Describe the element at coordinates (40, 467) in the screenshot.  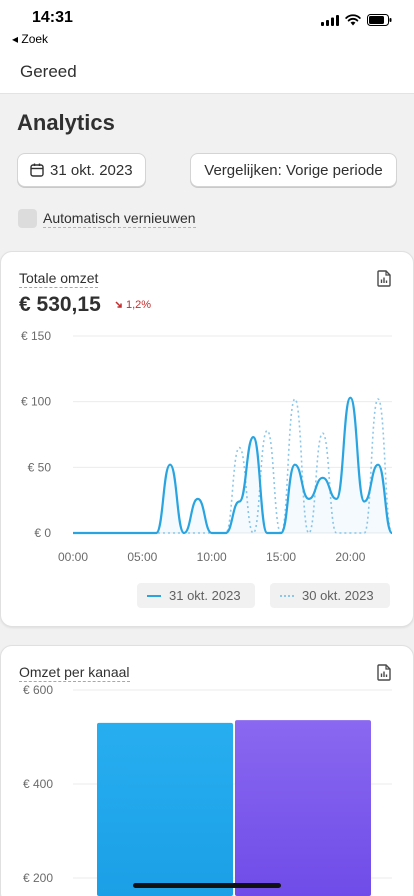
I see `y-tick-label: € 50` at that location.